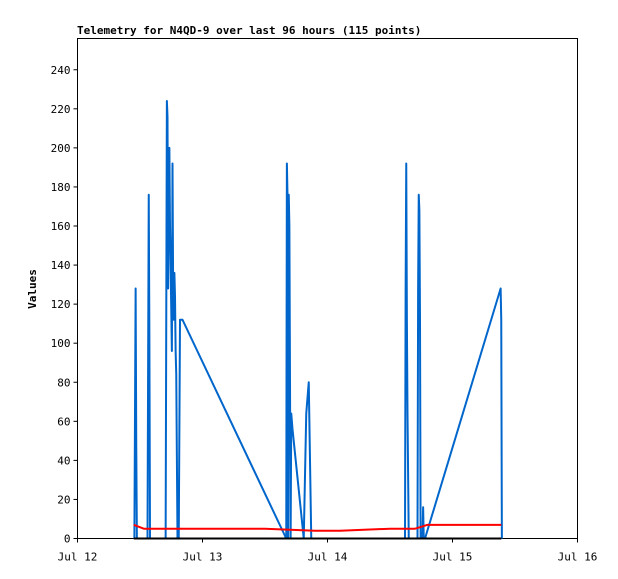 The height and width of the screenshot is (579, 618). Describe the element at coordinates (61, 226) in the screenshot. I see `y-tick-label: 160` at that location.